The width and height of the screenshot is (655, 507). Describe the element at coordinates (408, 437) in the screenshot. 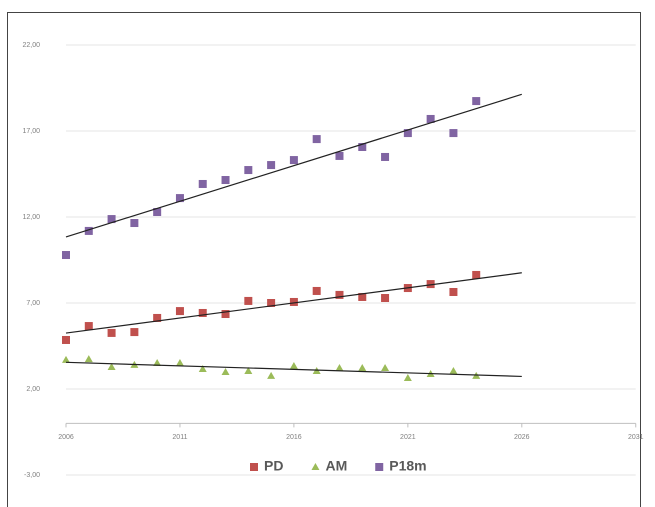

I see `x-tick-label: 2021` at that location.